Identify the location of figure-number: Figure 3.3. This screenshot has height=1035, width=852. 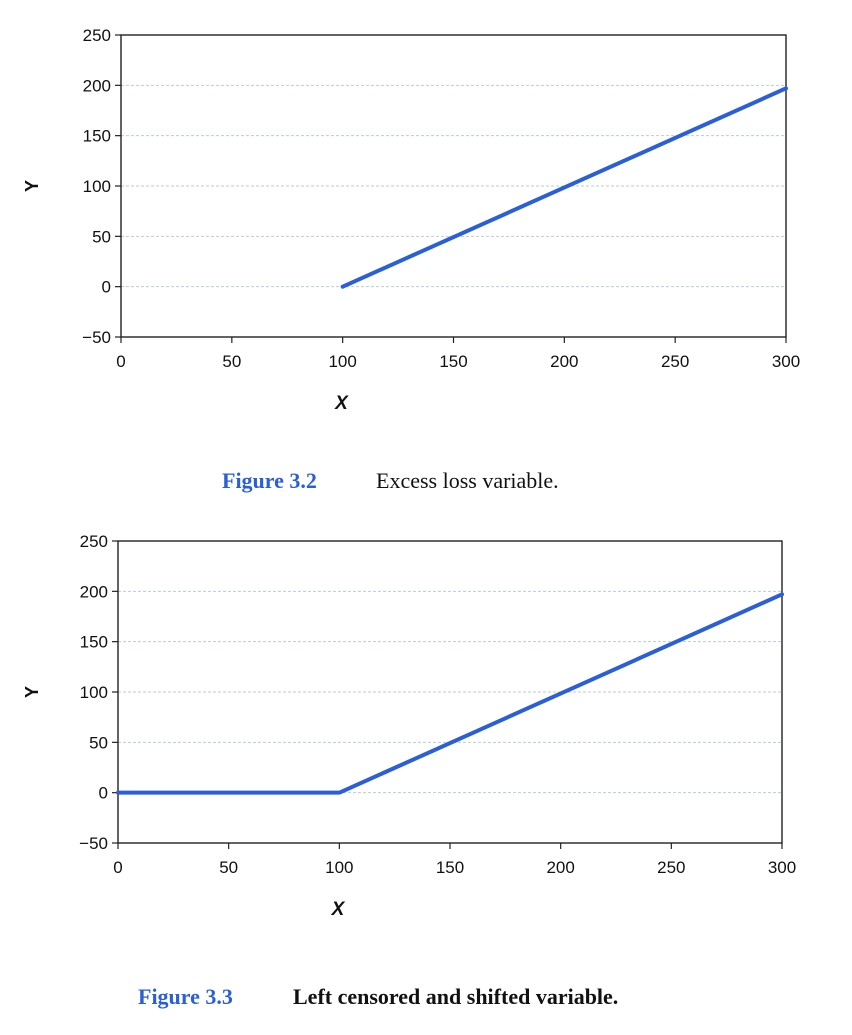
(185, 996).